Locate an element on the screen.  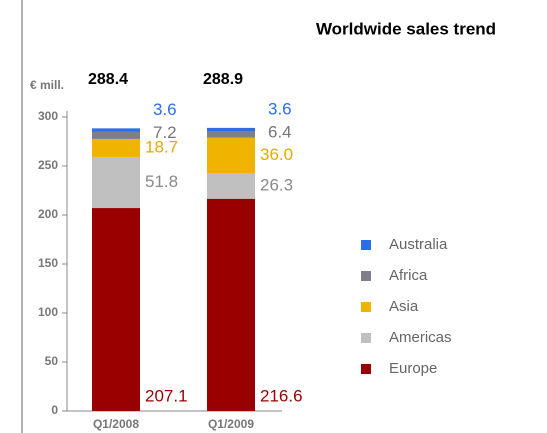
y-axis-label: € mill. is located at coordinates (47, 85).